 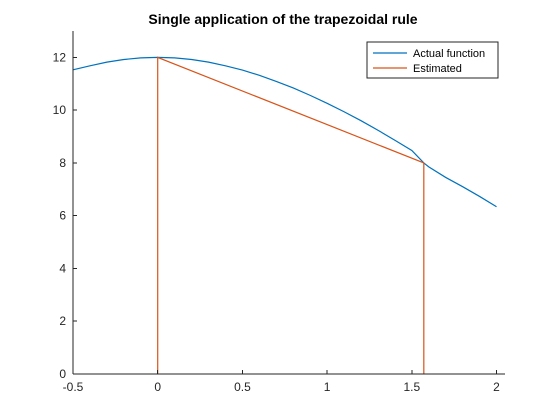 What do you see at coordinates (62, 321) in the screenshot?
I see `y-tick-label: 2` at bounding box center [62, 321].